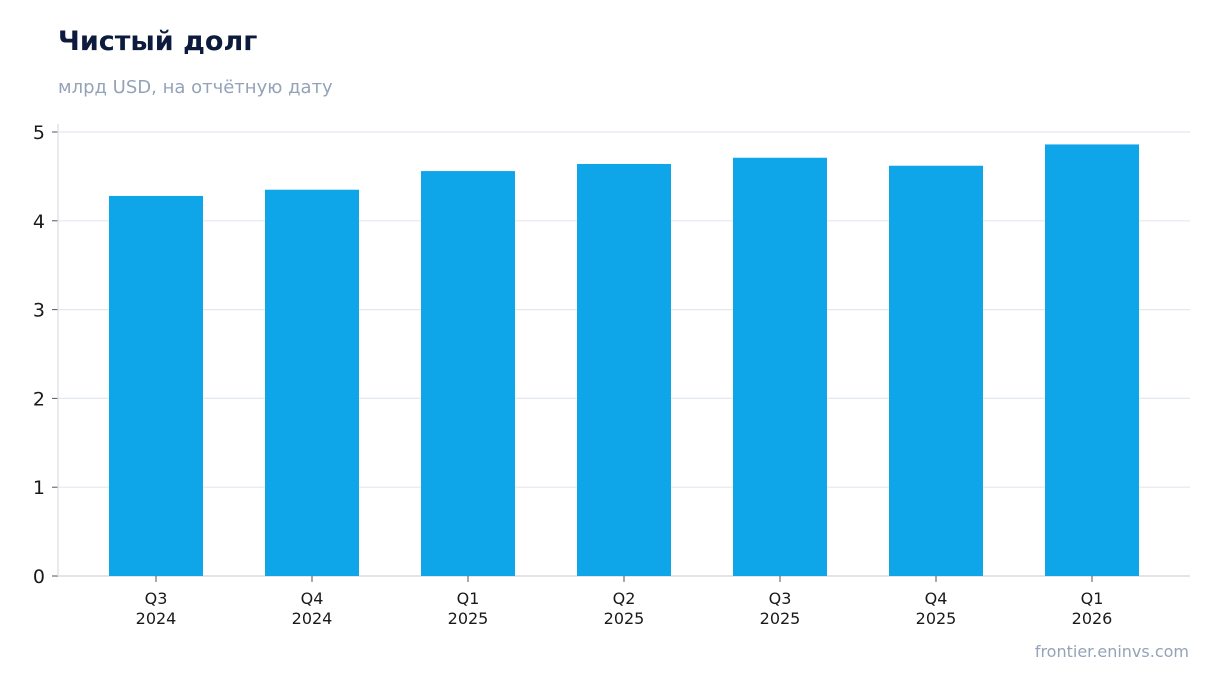 The image size is (1220, 693). Describe the element at coordinates (1092, 618) in the screenshot. I see `x-tick-label: 2026` at that location.